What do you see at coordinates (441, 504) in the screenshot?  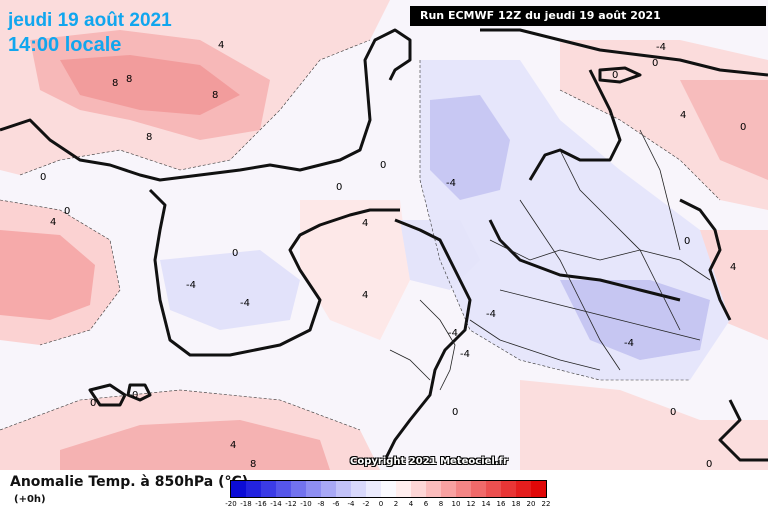 I see `scale-tick-label: 8` at bounding box center [441, 504].